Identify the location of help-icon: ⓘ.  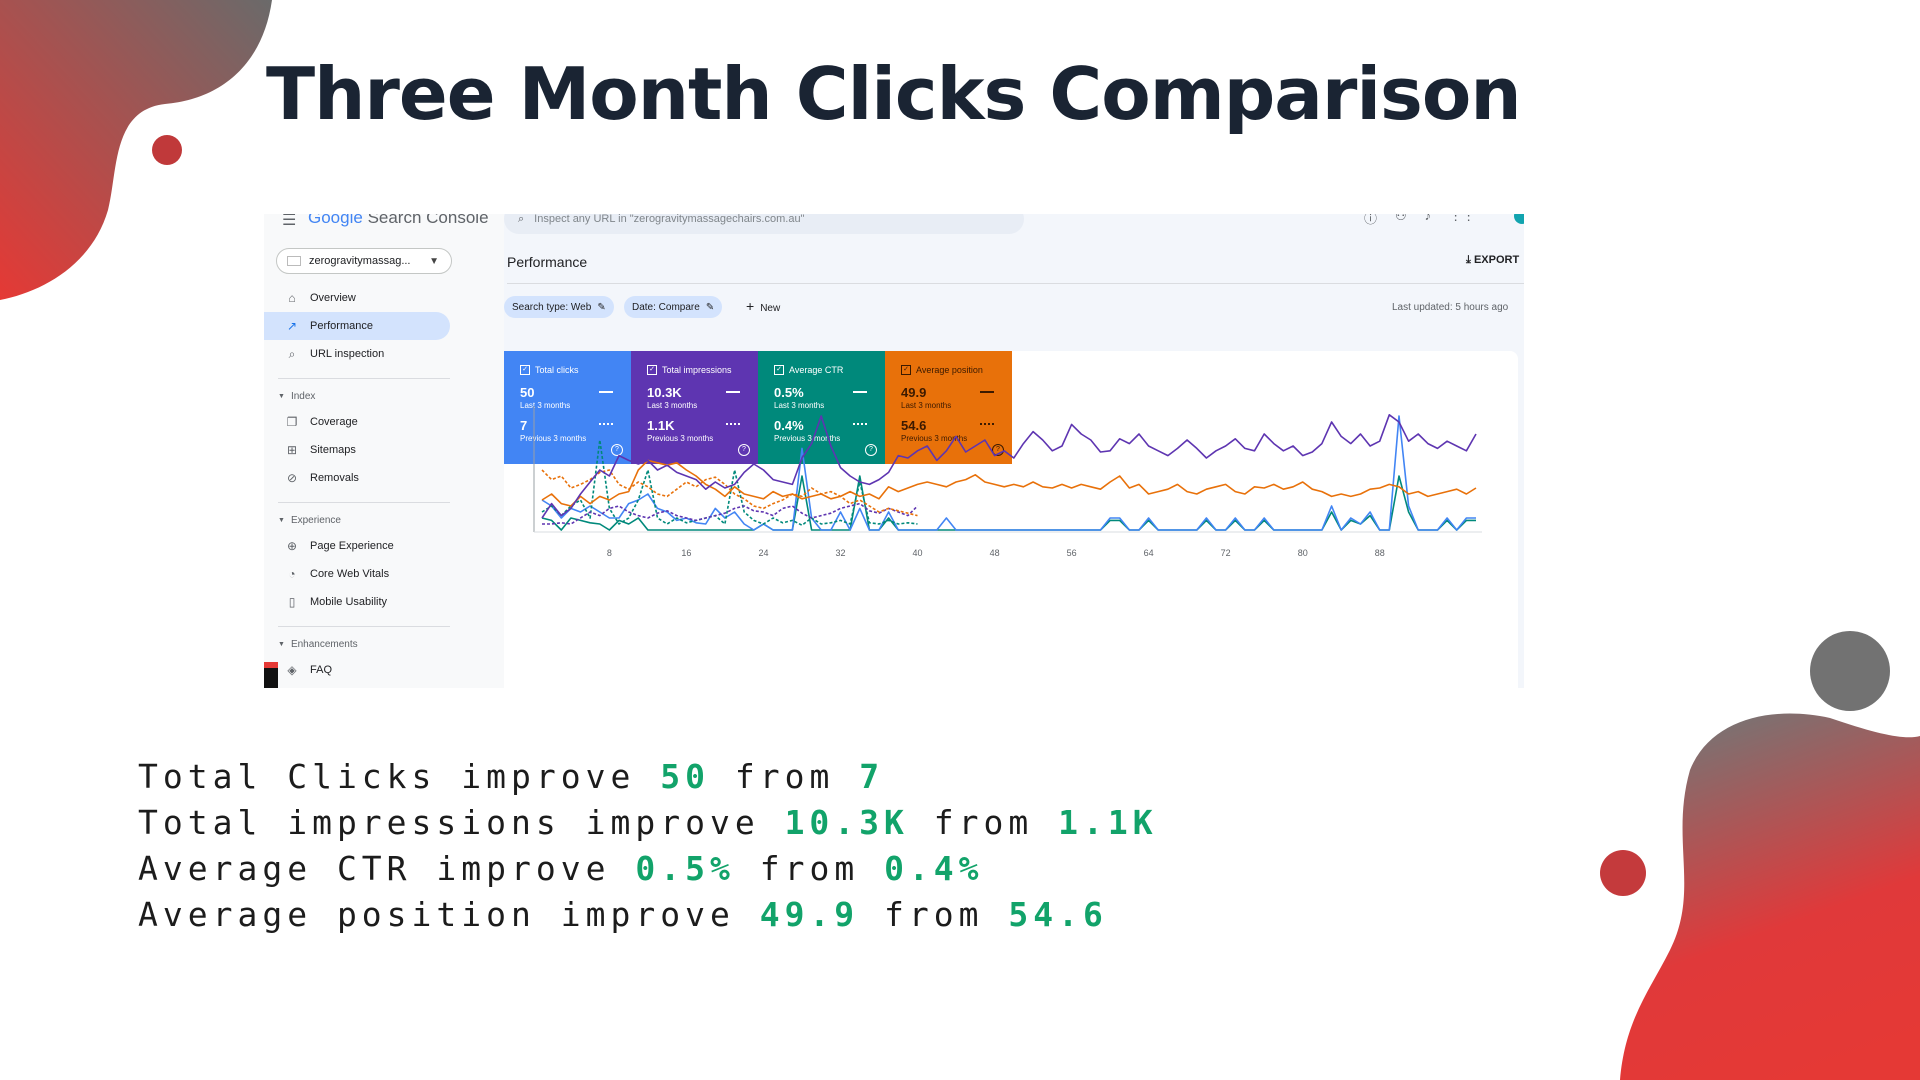
(1371, 220).